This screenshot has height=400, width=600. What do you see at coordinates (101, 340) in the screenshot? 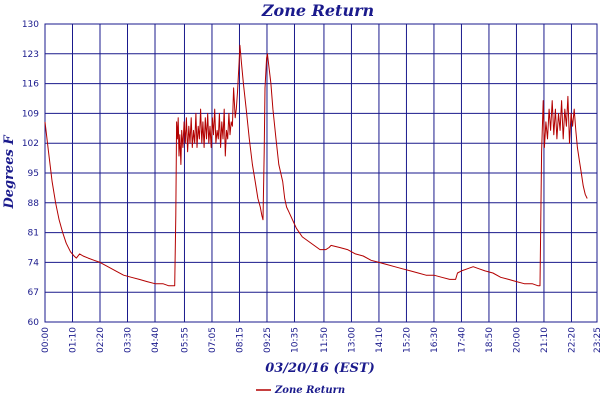
I see `x-tick-label: 02:20` at bounding box center [101, 340].